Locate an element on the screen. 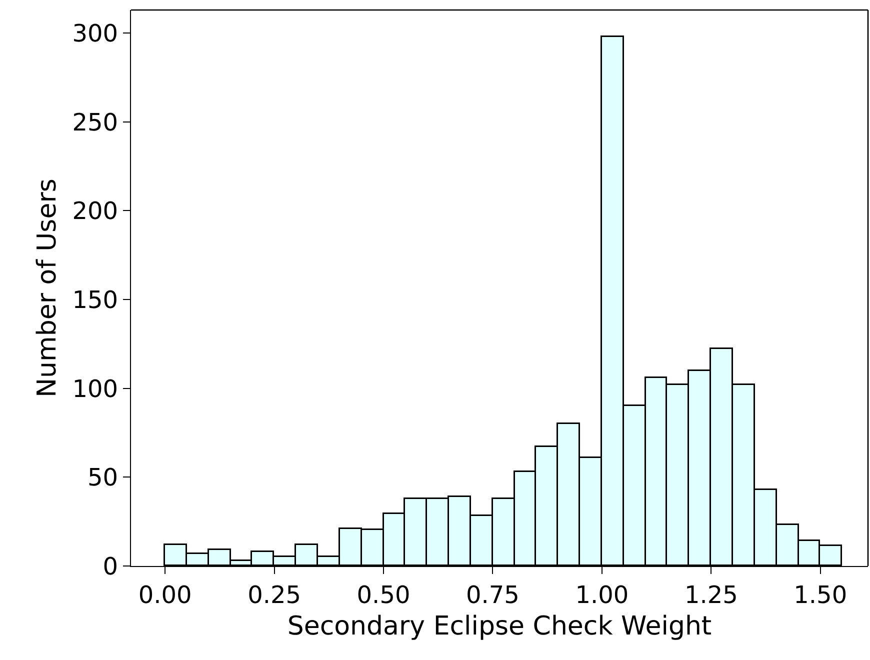 The width and height of the screenshot is (870, 660). x-axis-title: Secondary Eclipse Check Weight is located at coordinates (499, 627).